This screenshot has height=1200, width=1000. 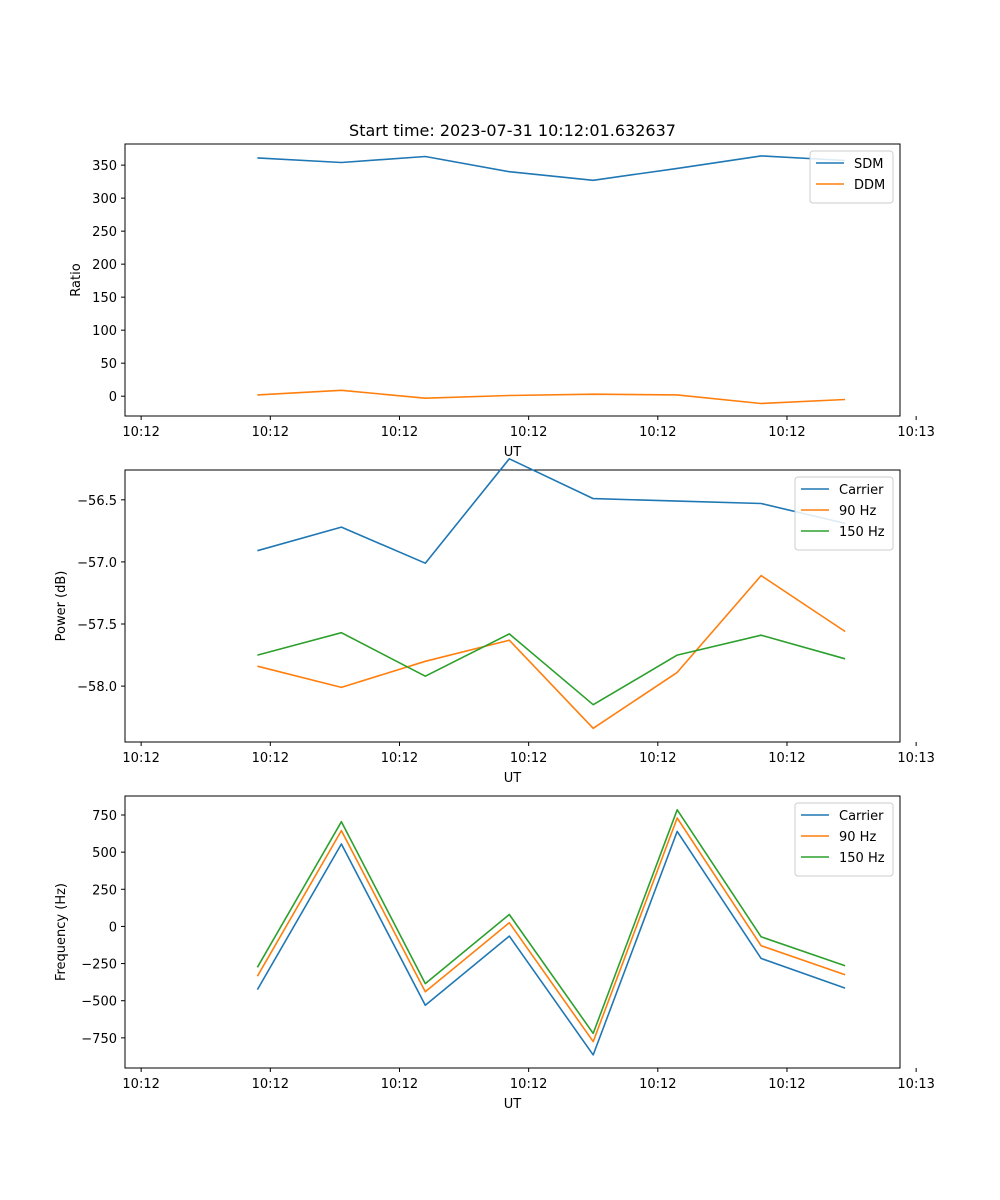 What do you see at coordinates (97, 501) in the screenshot?
I see `y-tick-label: −56.5` at bounding box center [97, 501].